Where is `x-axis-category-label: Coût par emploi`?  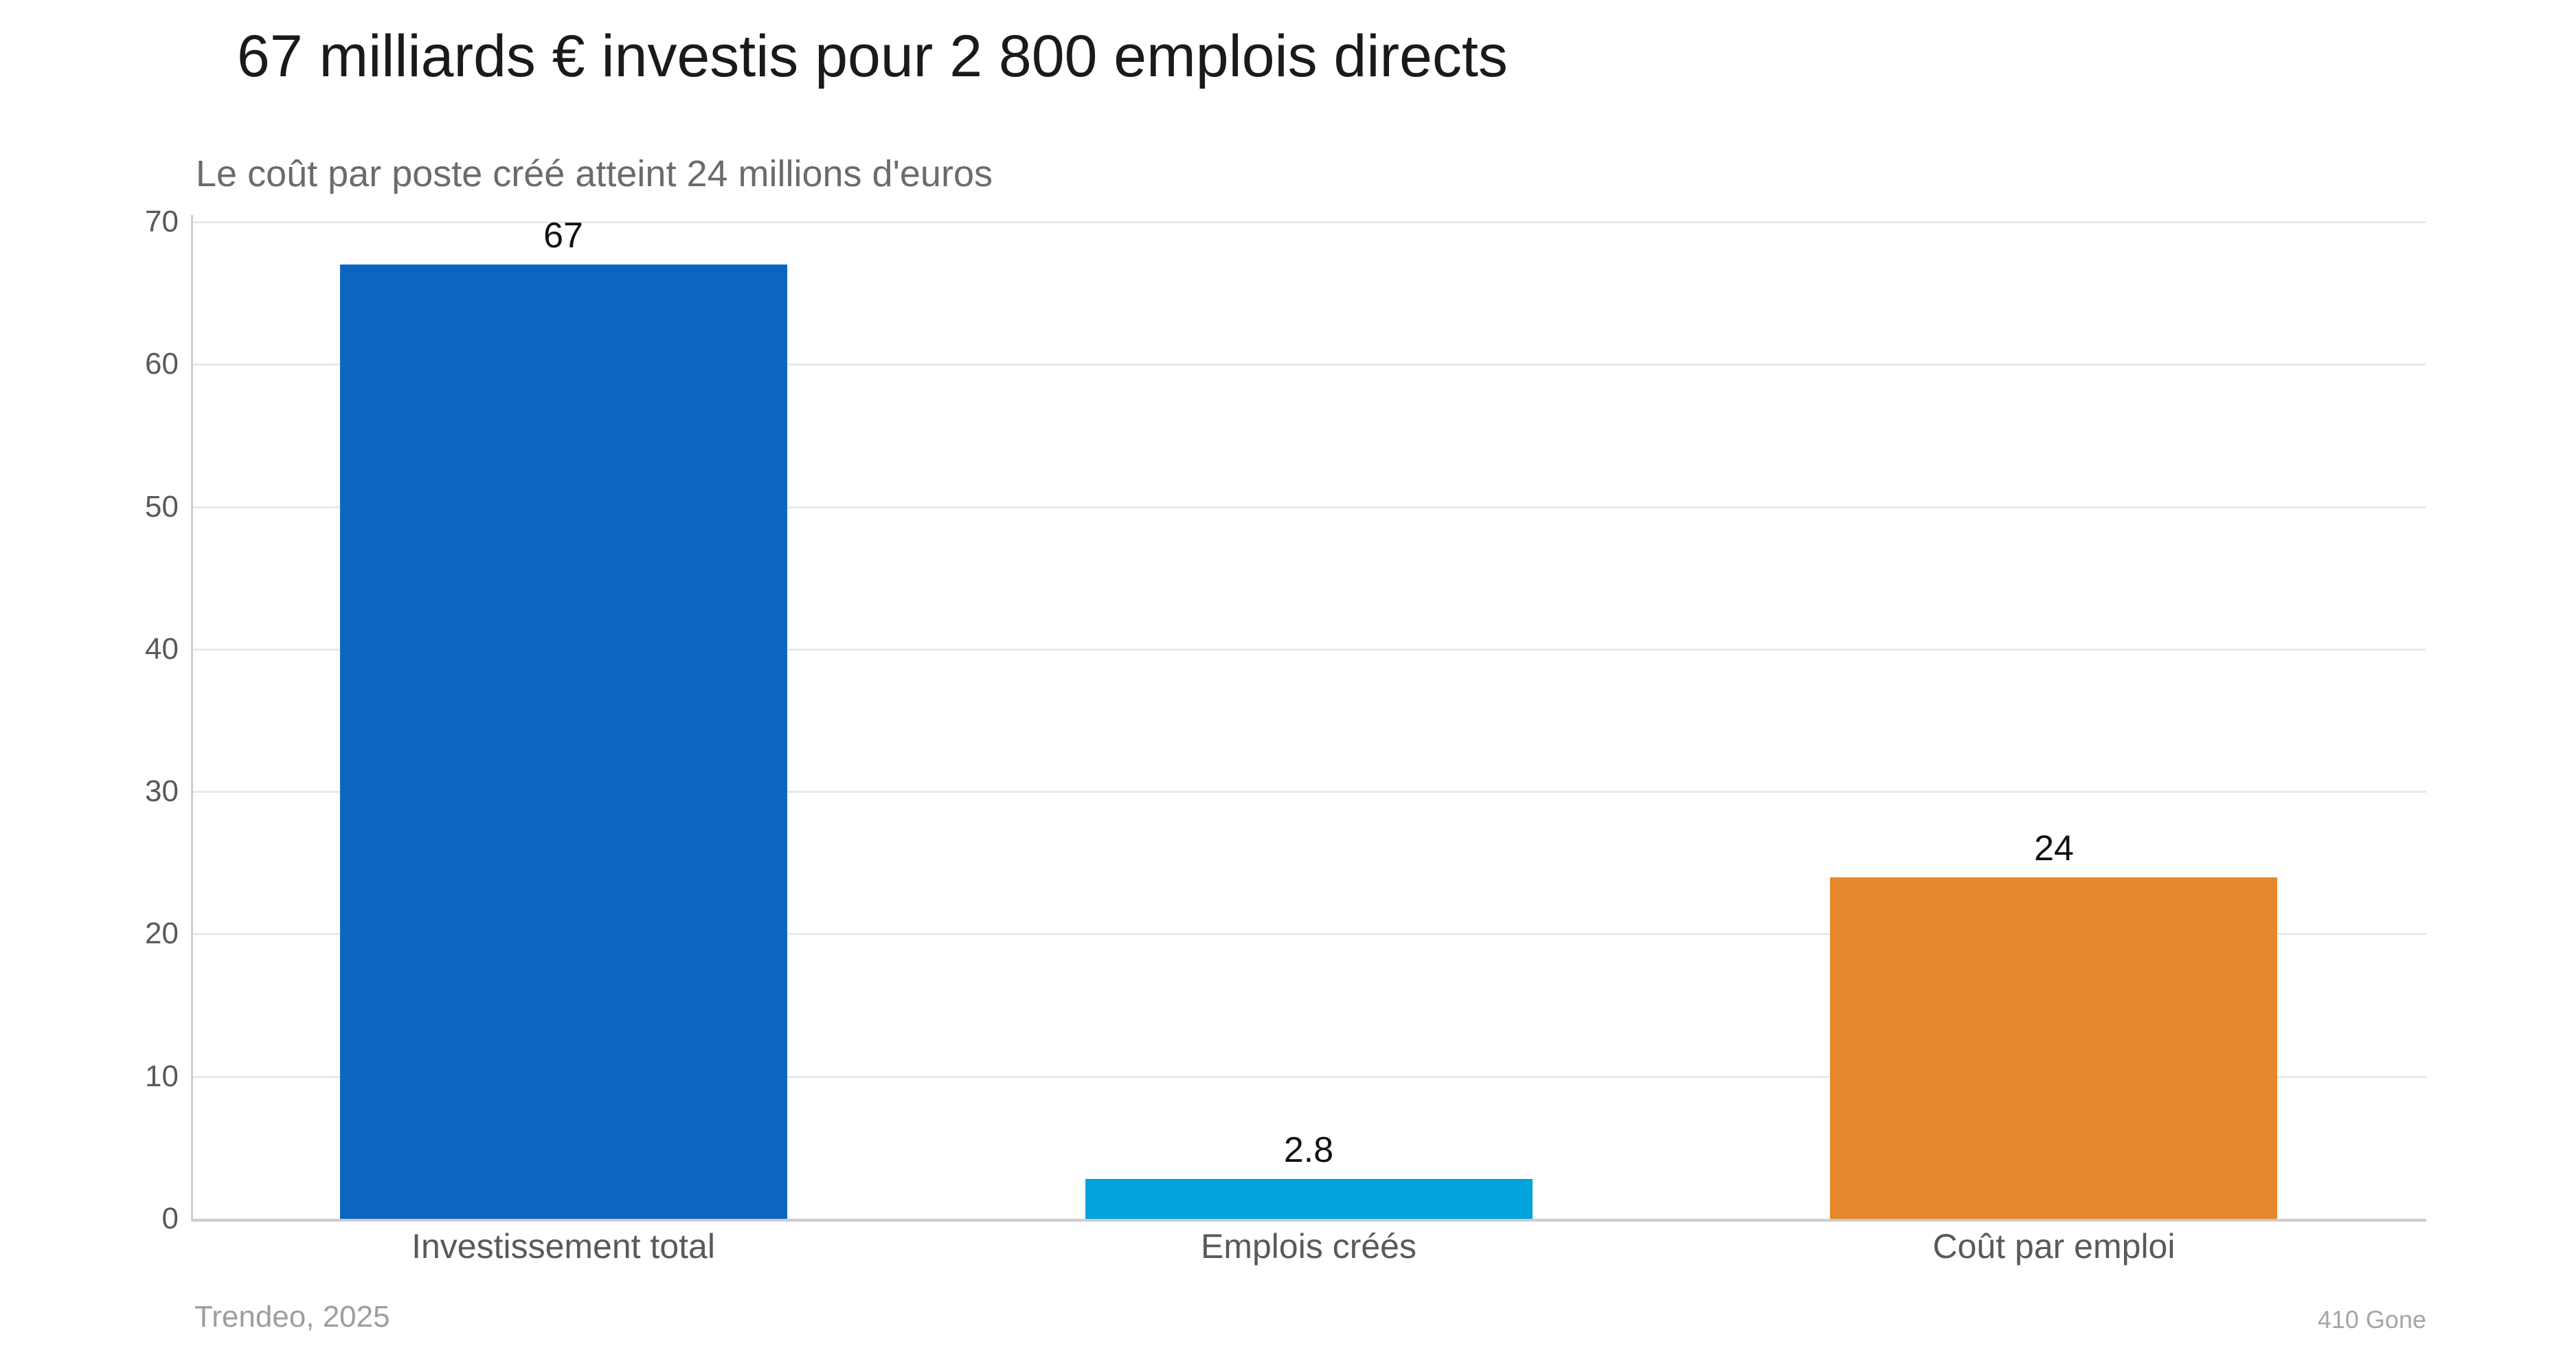 x-axis-category-label: Coût par emploi is located at coordinates (2054, 1246).